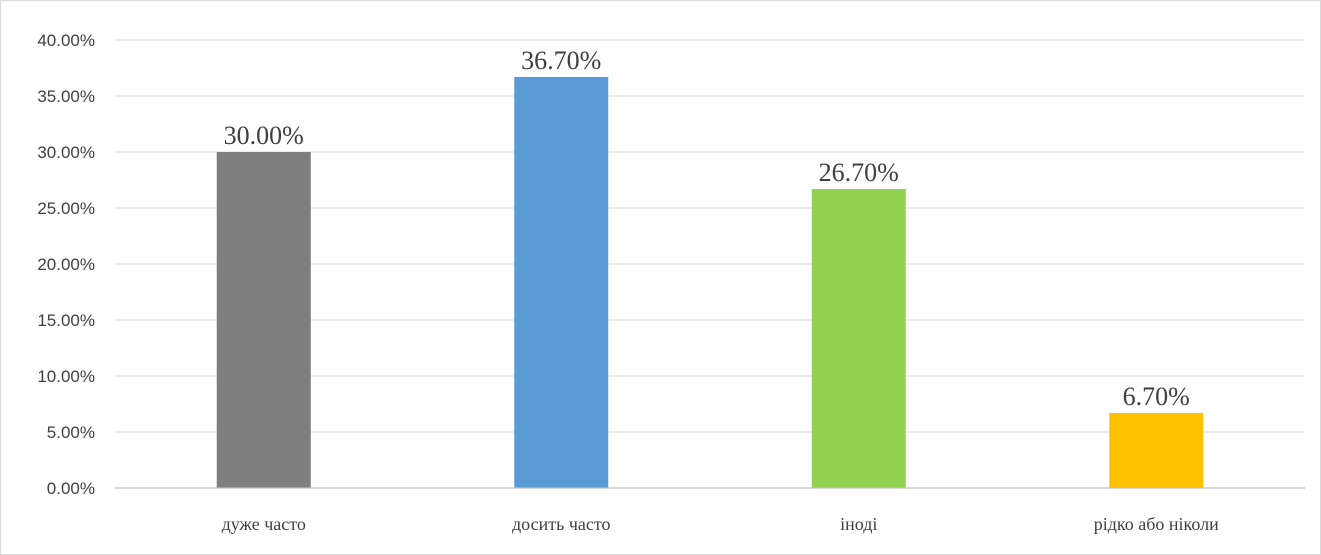  What do you see at coordinates (66, 40) in the screenshot?
I see `y-tick-label: 40.00%` at bounding box center [66, 40].